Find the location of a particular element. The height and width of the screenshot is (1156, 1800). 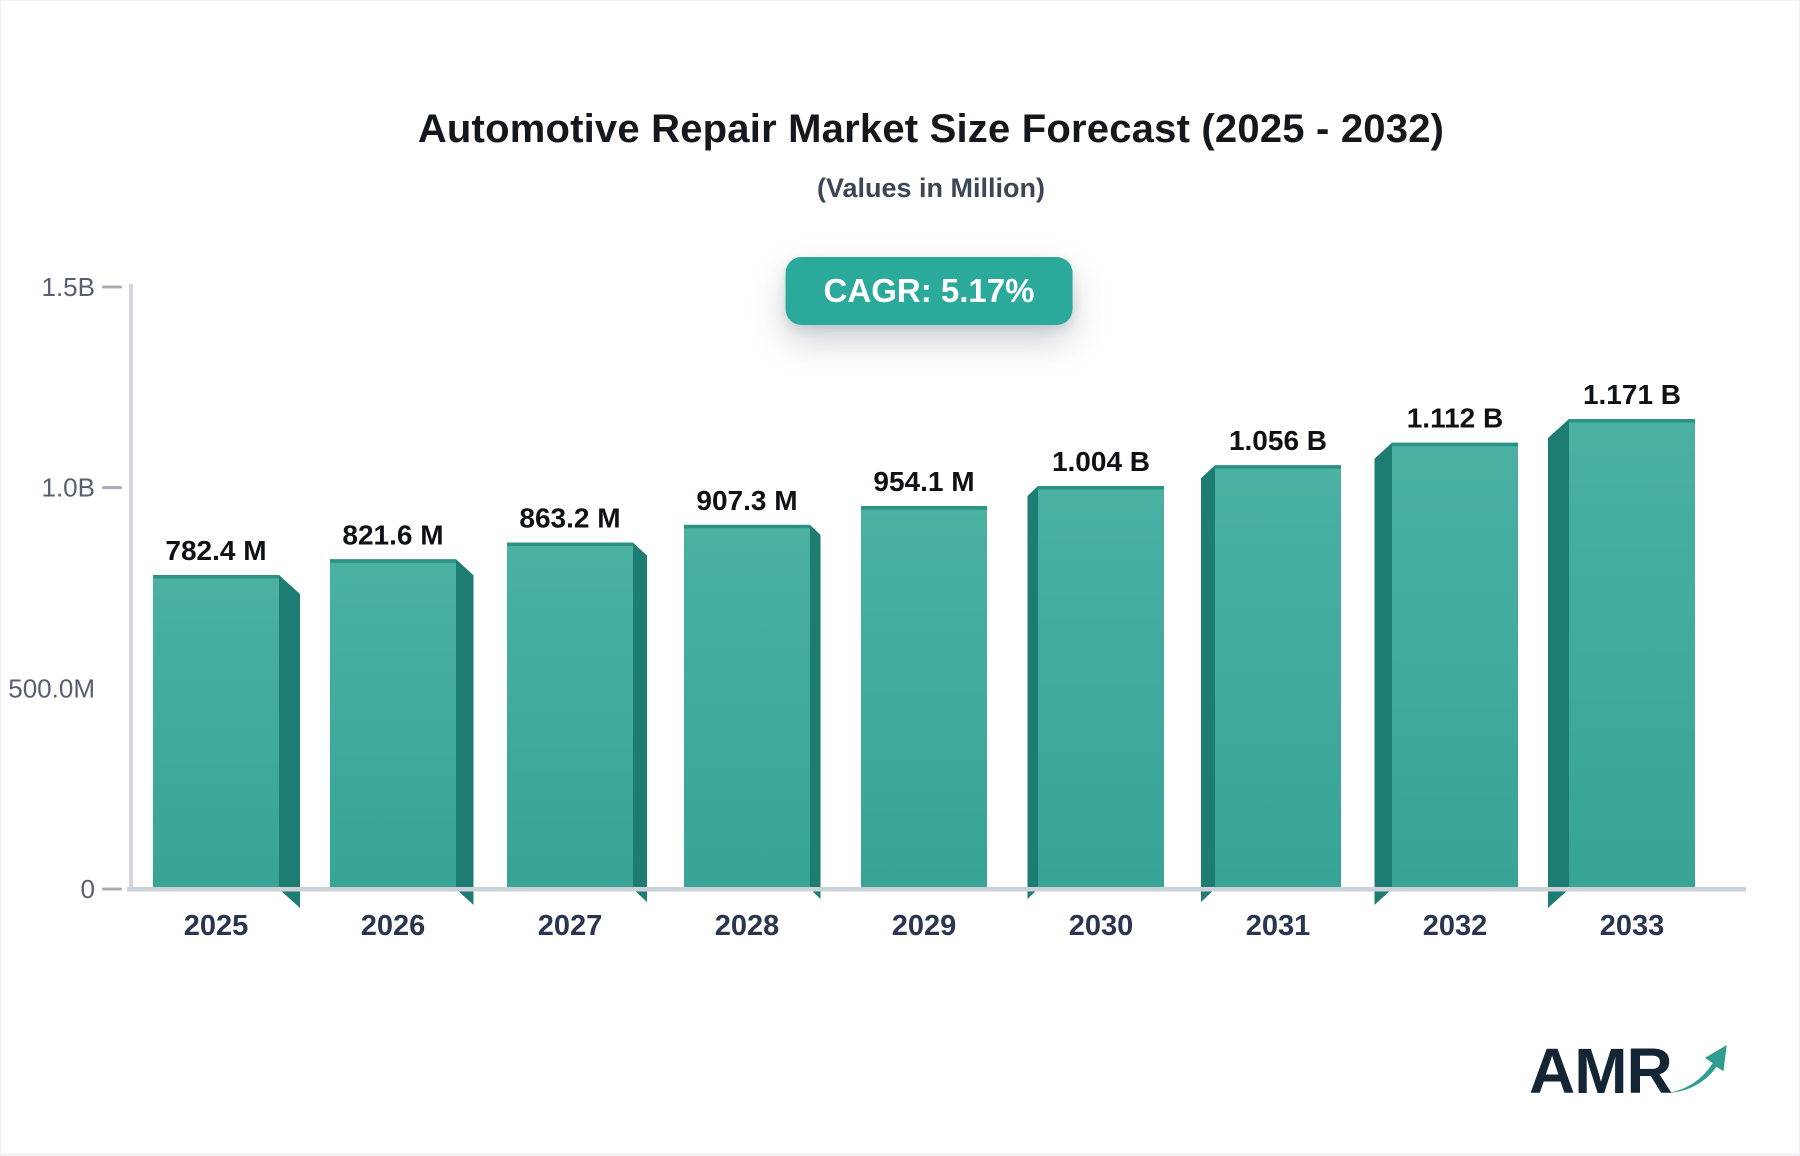

y-axis-tick-label: 1.0B is located at coordinates (69, 488).